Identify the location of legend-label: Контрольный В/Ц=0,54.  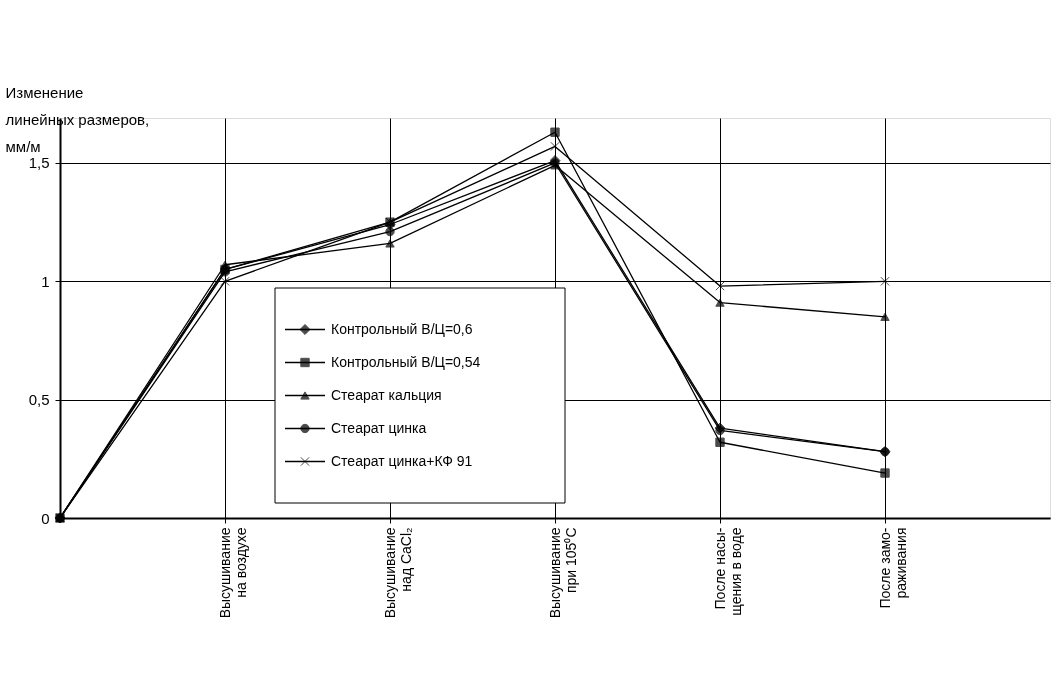
(406, 361).